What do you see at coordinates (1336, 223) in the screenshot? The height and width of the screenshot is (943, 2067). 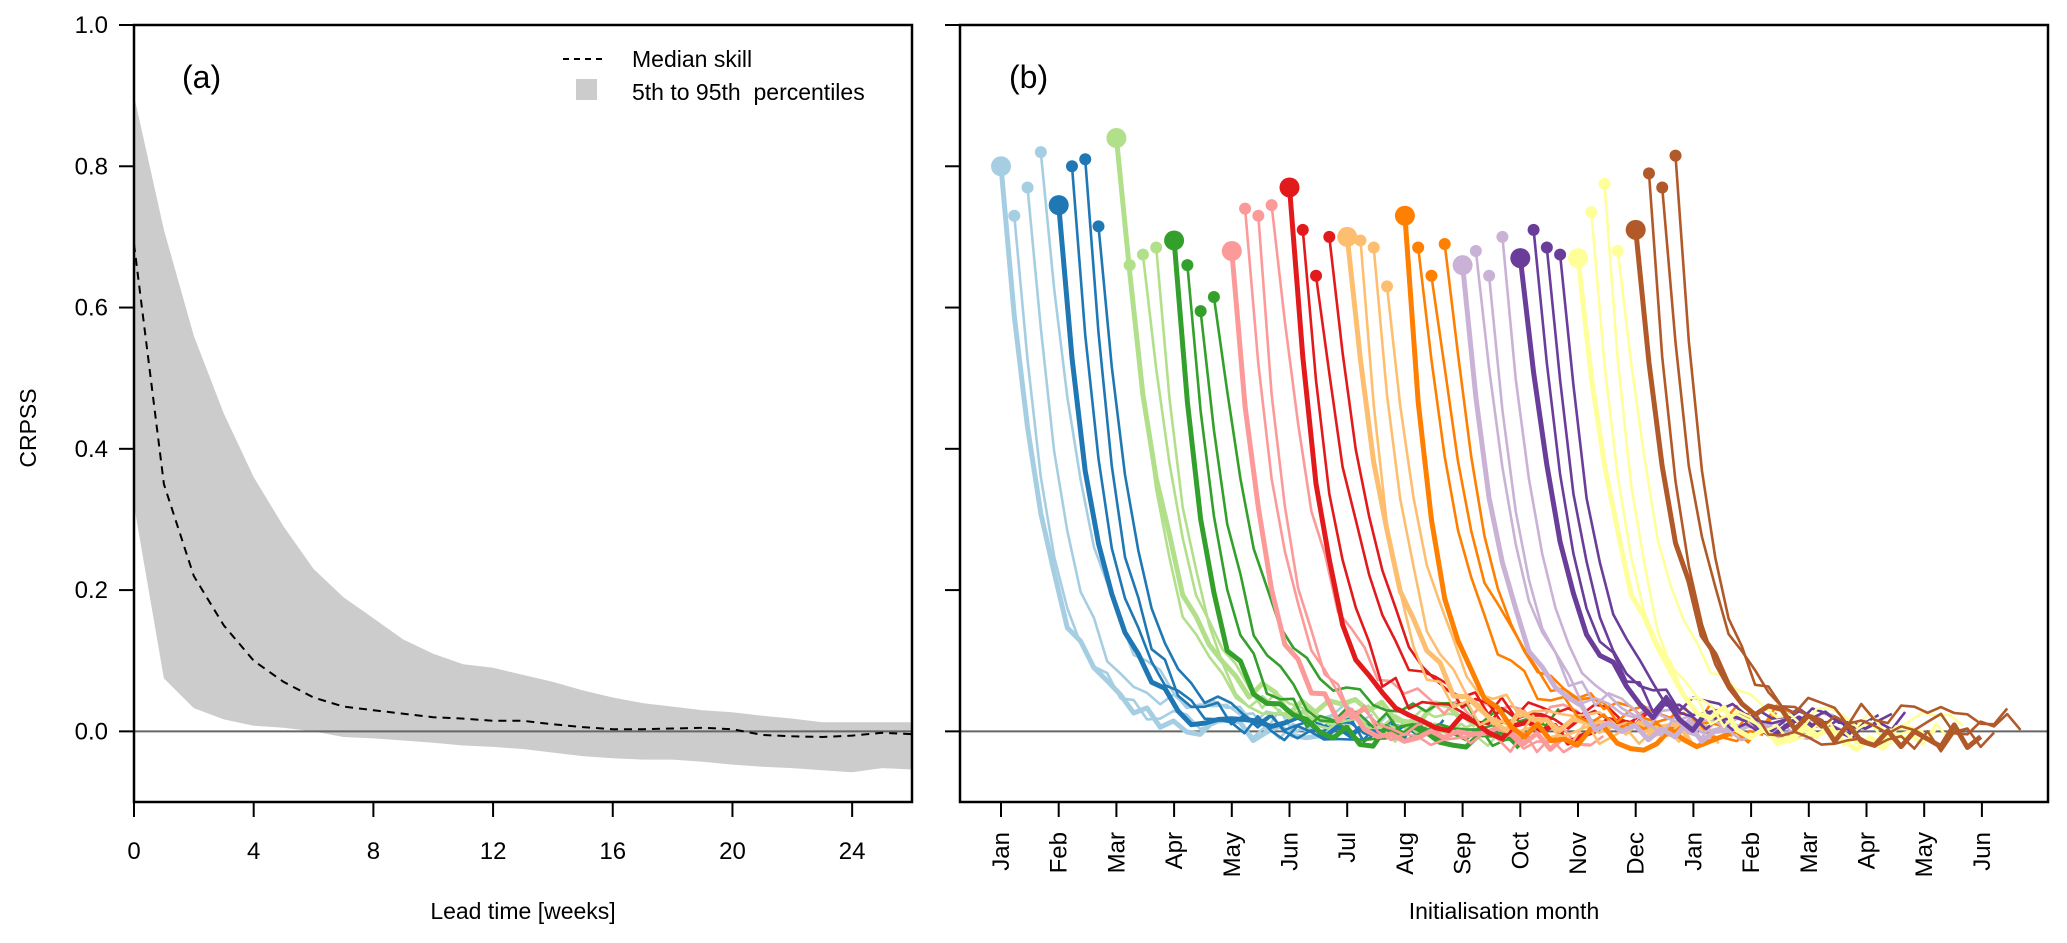 I see `init-markers` at bounding box center [1336, 223].